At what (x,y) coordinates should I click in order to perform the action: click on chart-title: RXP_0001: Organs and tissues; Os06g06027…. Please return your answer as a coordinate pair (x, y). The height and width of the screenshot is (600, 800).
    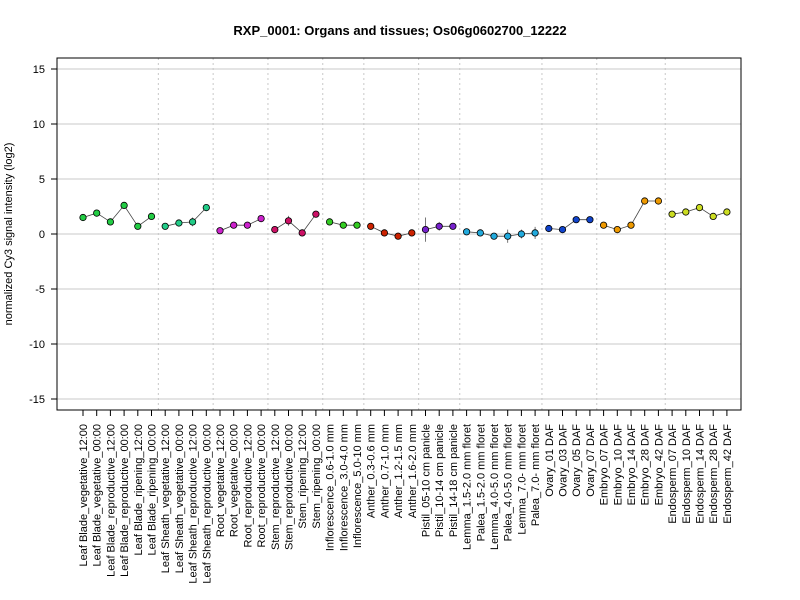
    Looking at the image, I should click on (399, 30).